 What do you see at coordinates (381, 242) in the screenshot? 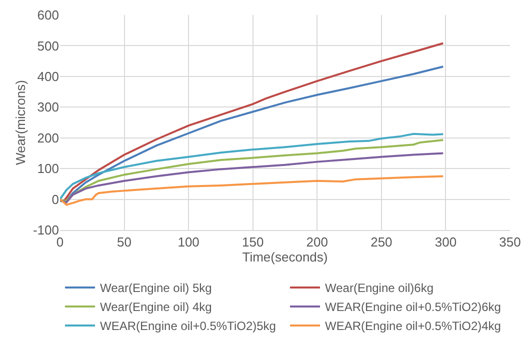
I see `x-tick-label: 250` at bounding box center [381, 242].